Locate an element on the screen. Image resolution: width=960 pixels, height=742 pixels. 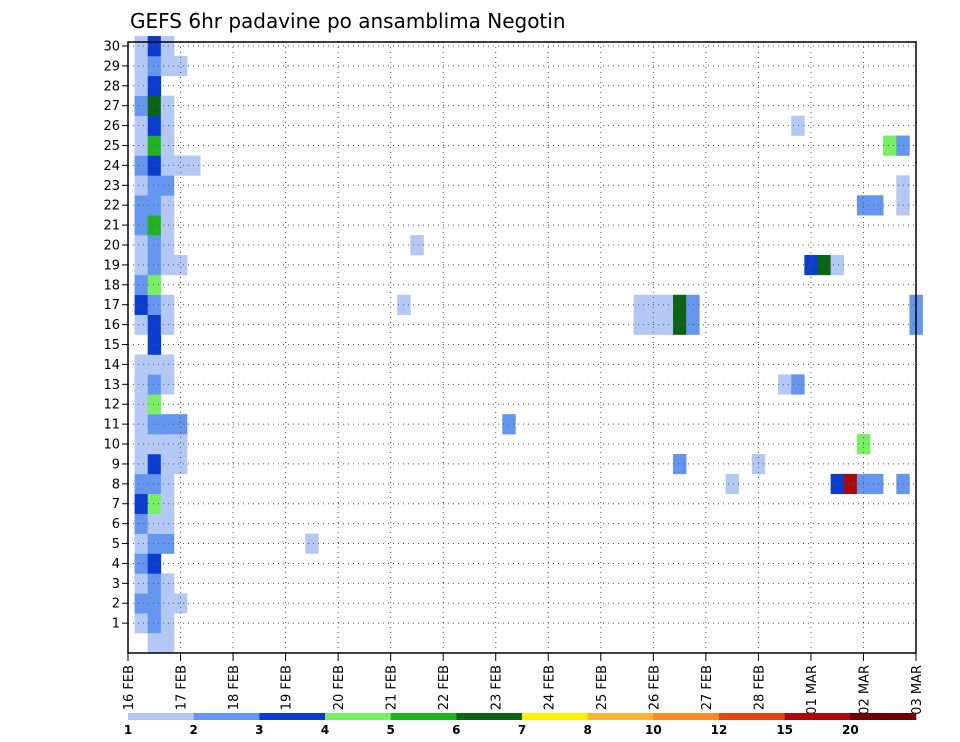
scale-label: 7 is located at coordinates (522, 730).